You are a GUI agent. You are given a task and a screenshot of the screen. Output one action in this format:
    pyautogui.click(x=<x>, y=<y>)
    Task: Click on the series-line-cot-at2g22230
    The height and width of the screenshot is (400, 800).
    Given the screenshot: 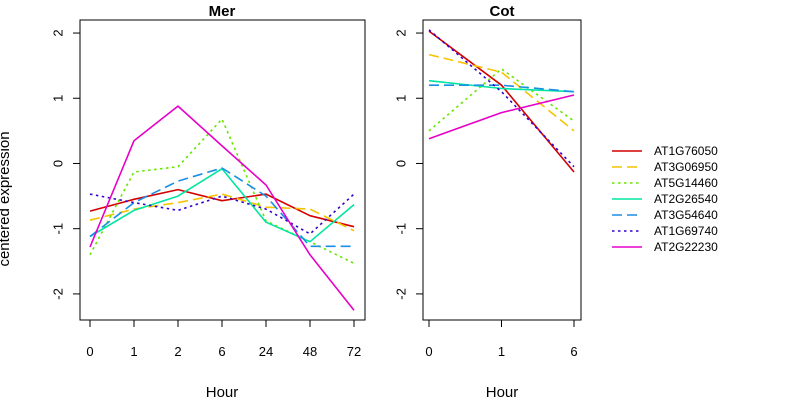 What is the action you would take?
    pyautogui.click(x=501, y=117)
    